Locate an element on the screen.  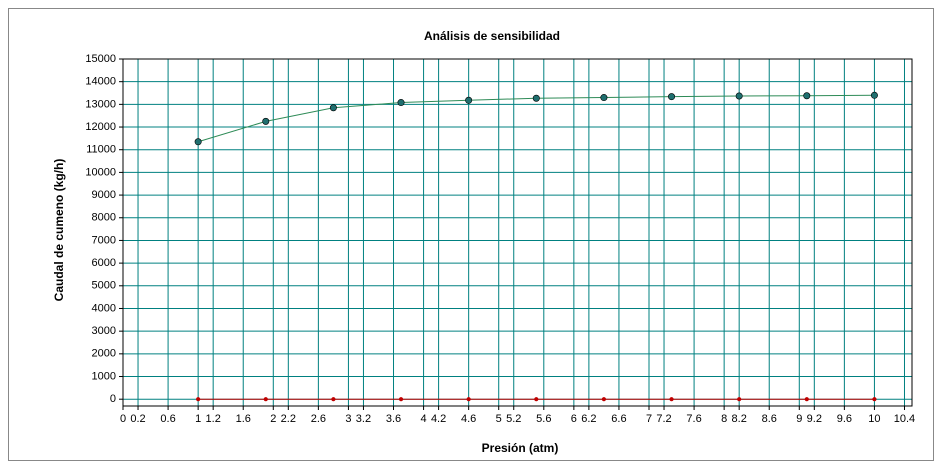
x-tick-label: 8.6 is located at coordinates (769, 419).